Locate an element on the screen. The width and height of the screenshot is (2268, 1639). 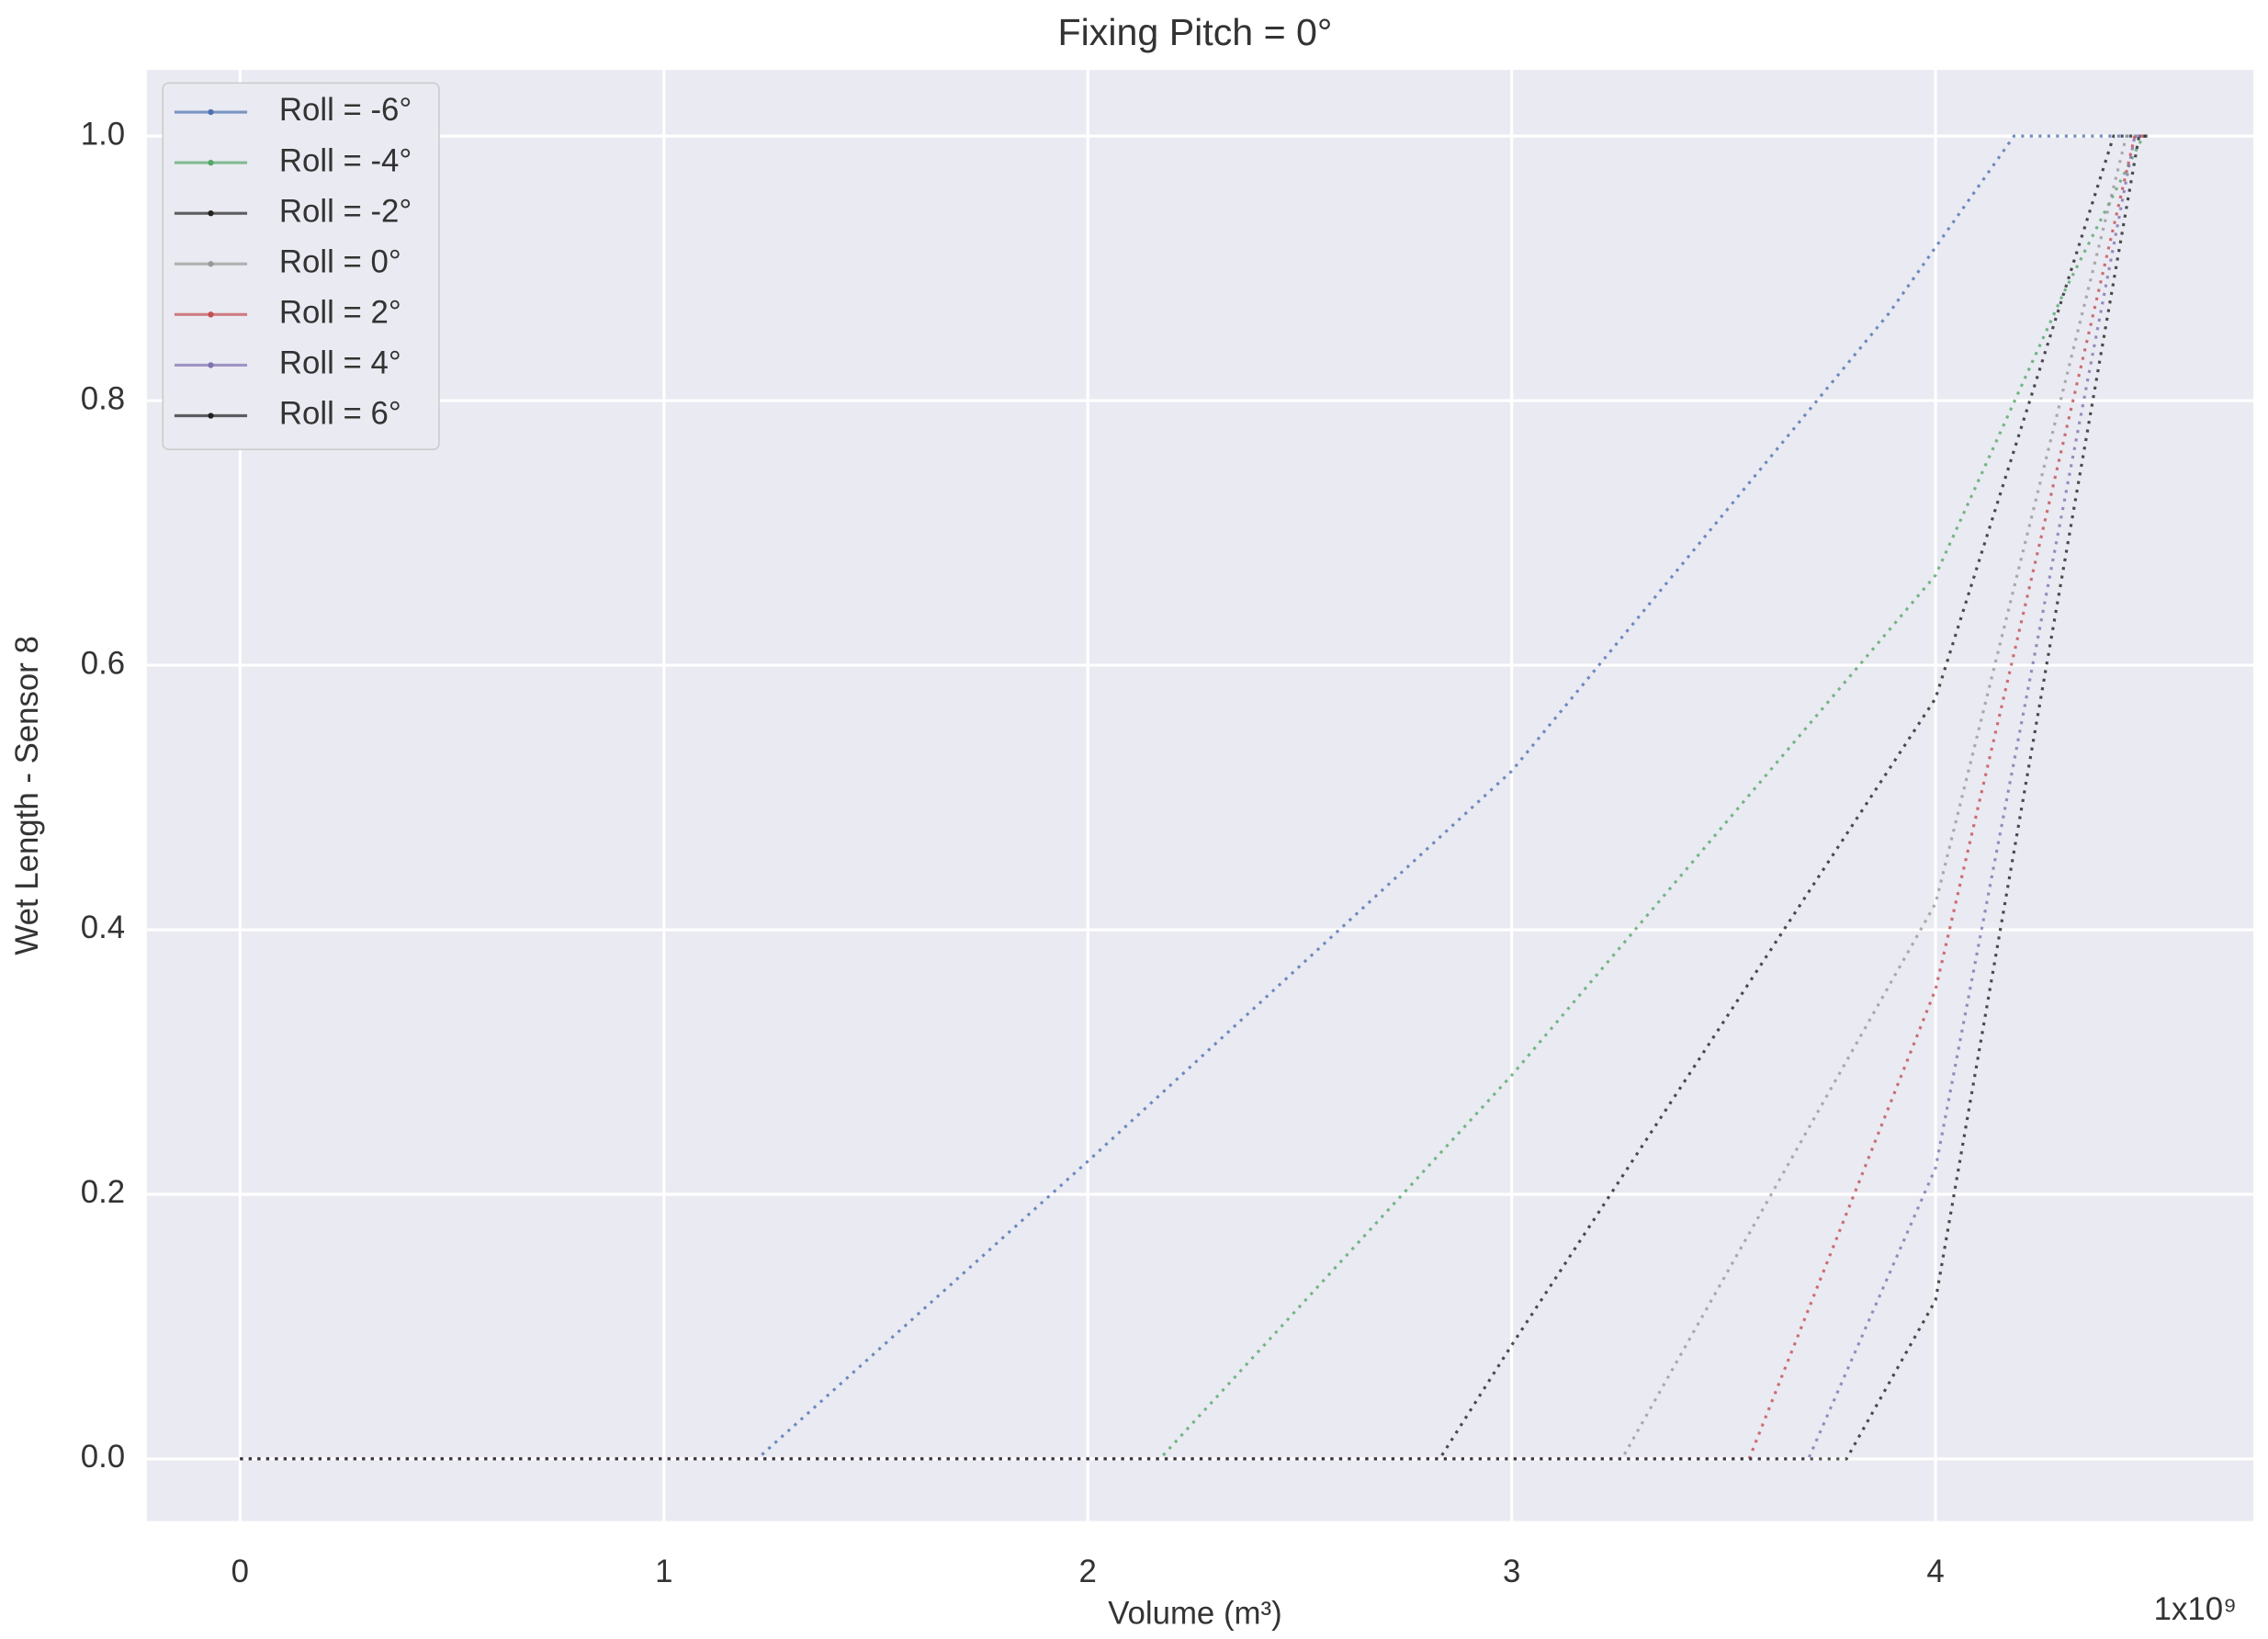
legend-box is located at coordinates (301, 266).